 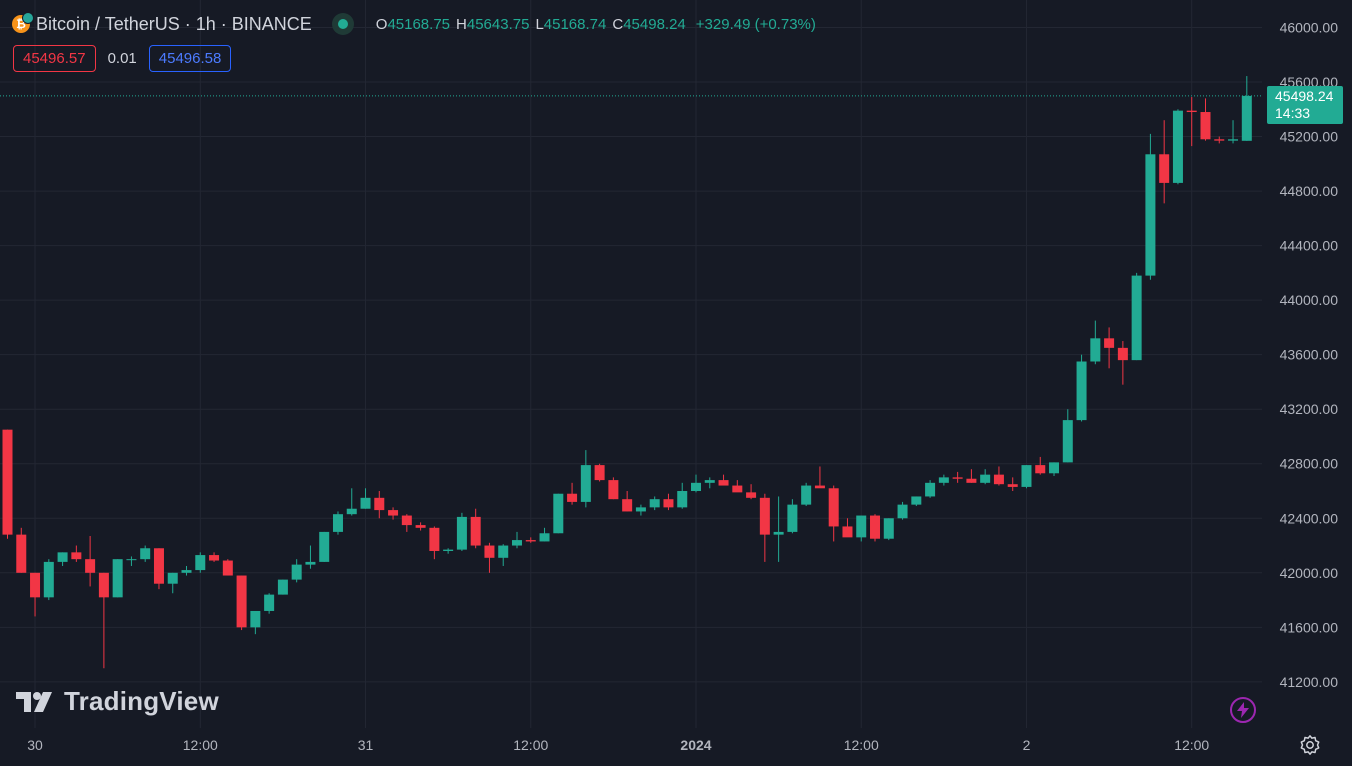 What do you see at coordinates (1309, 518) in the screenshot?
I see `y-axis-tick-label: 42400.00` at bounding box center [1309, 518].